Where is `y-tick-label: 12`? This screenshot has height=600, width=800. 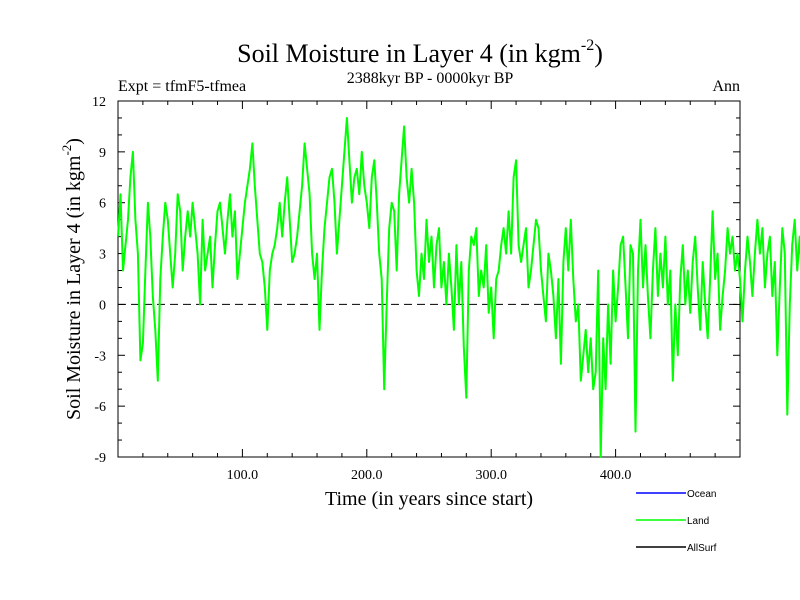
y-tick-label: 12 is located at coordinates (99, 102).